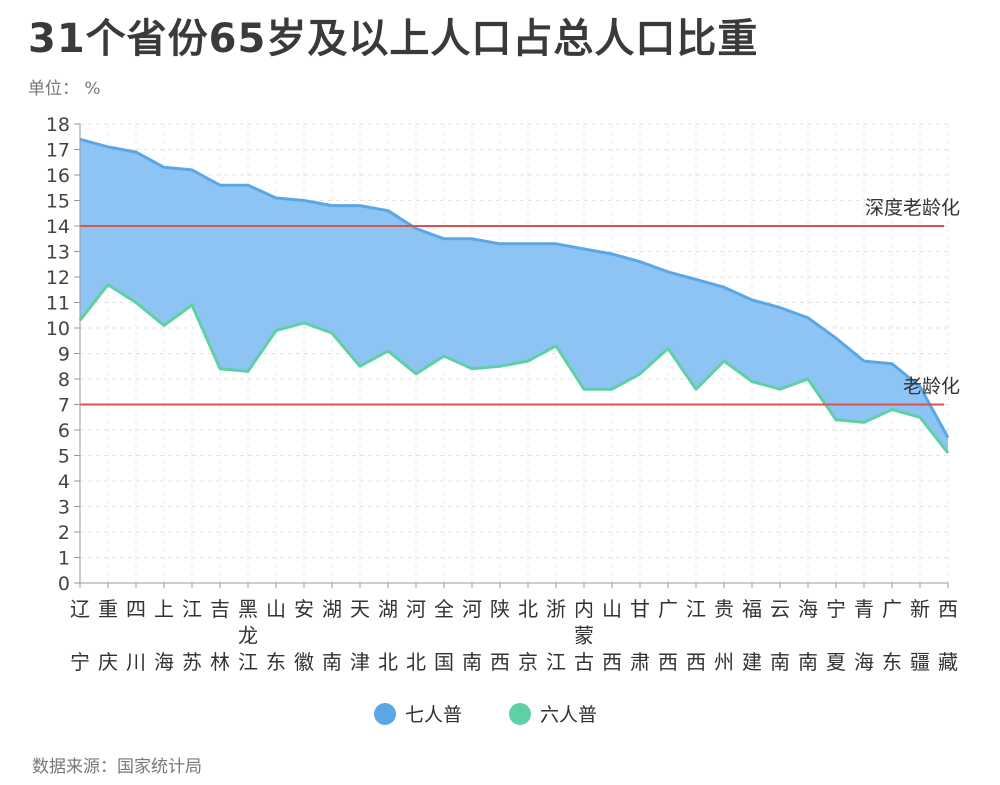 The image size is (1000, 785). Describe the element at coordinates (836, 609) in the screenshot. I see `x-tick-label-line: 宁` at that location.